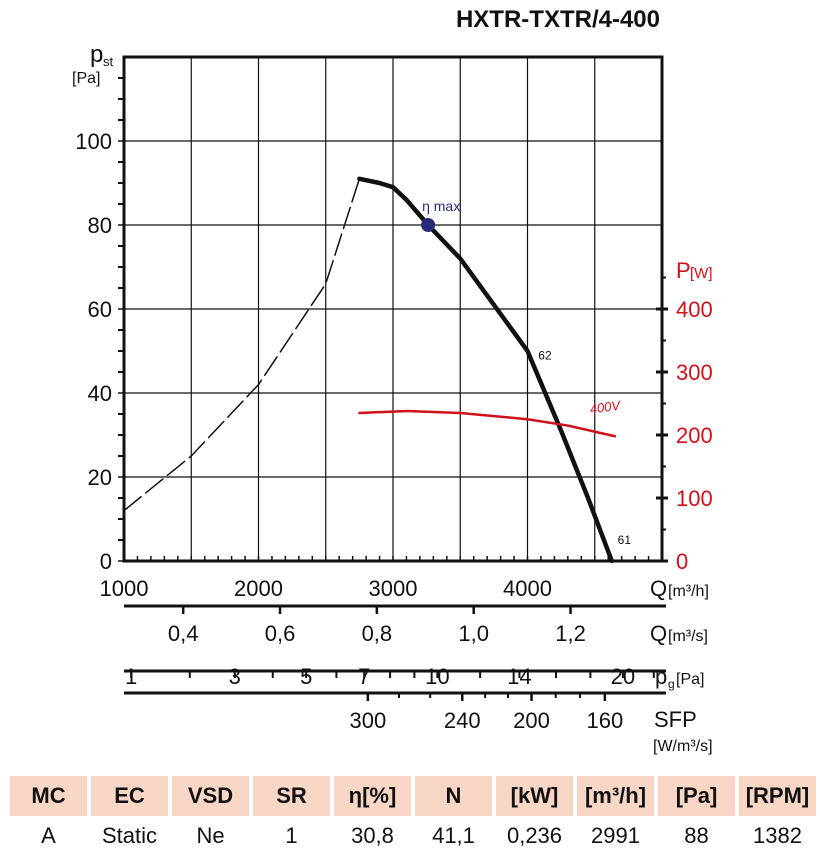 This screenshot has width=820, height=861. What do you see at coordinates (453, 796) in the screenshot?
I see `col-n: N` at bounding box center [453, 796].